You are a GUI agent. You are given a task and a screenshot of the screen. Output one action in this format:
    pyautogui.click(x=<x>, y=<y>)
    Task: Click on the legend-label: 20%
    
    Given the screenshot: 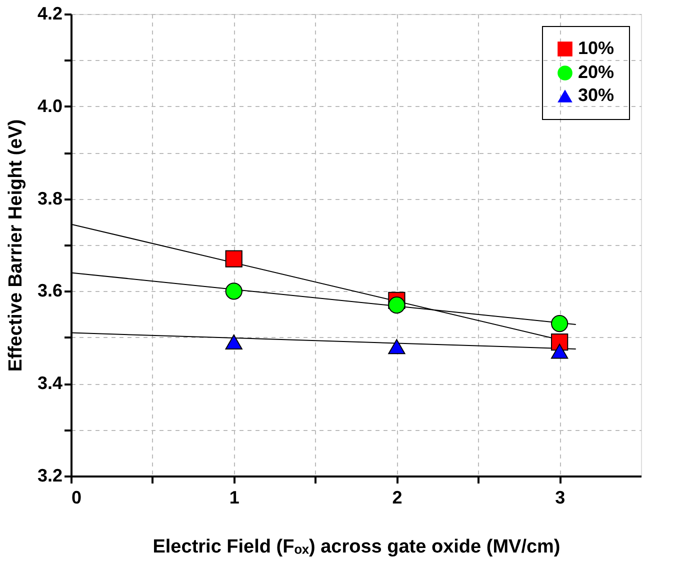 What is the action you would take?
    pyautogui.click(x=596, y=72)
    